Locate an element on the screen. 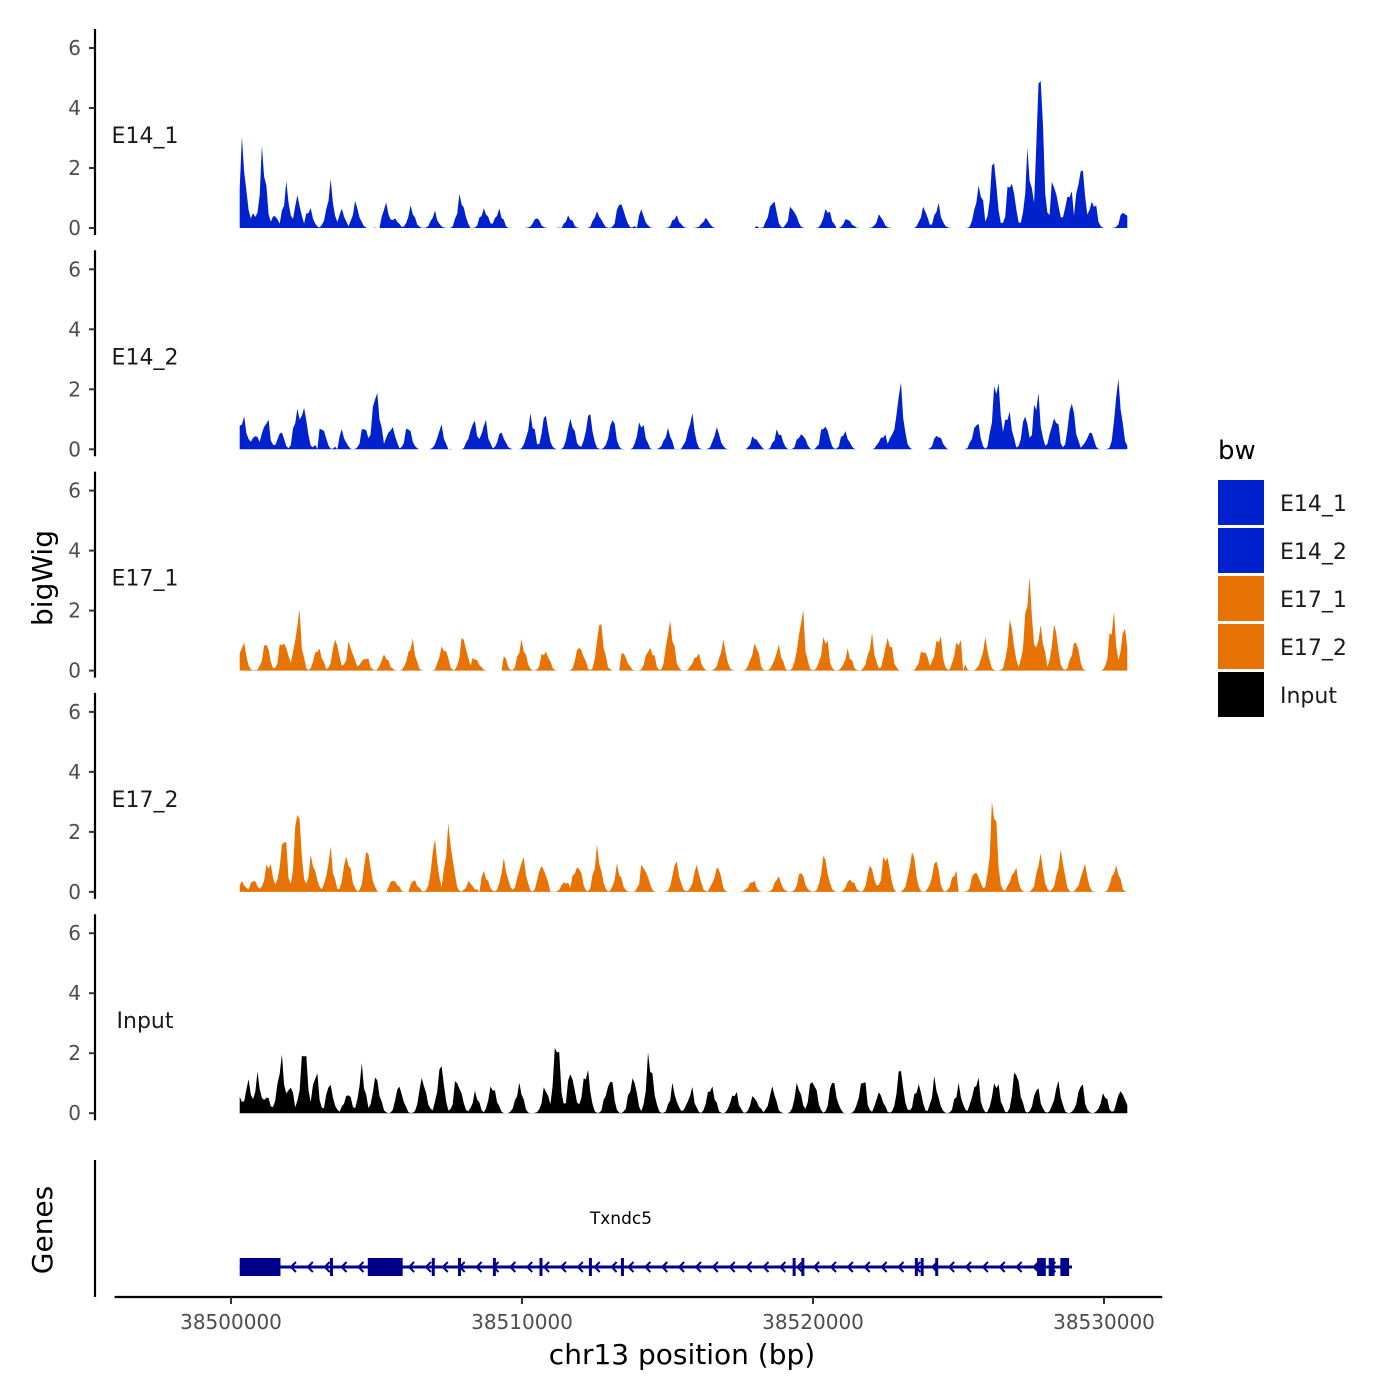  genes-track-title: Genes is located at coordinates (42, 1230).